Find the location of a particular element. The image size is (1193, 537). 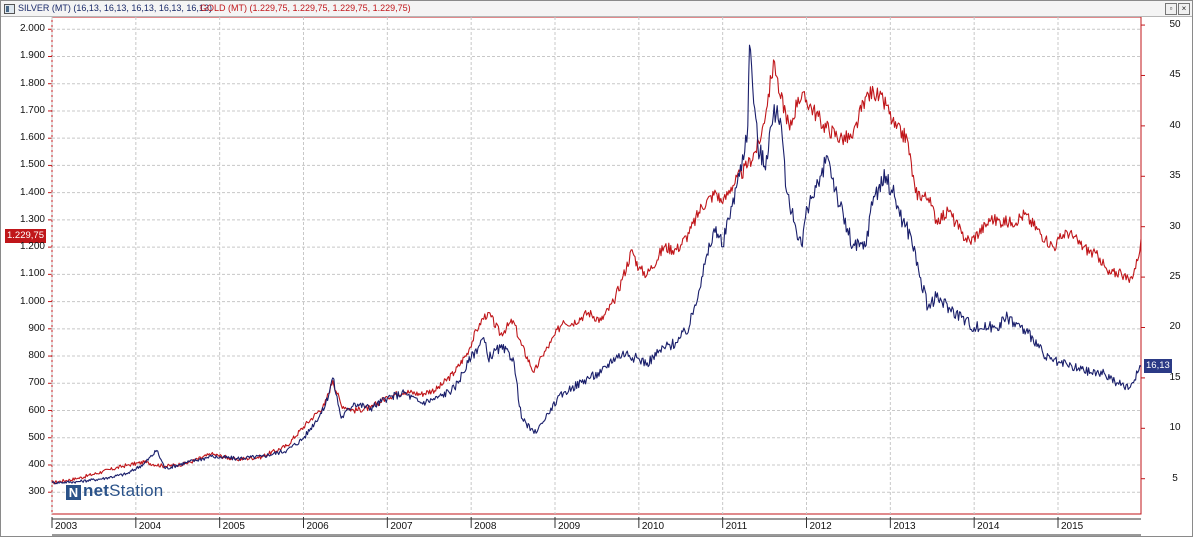

chart-window-icon is located at coordinates (9, 9).